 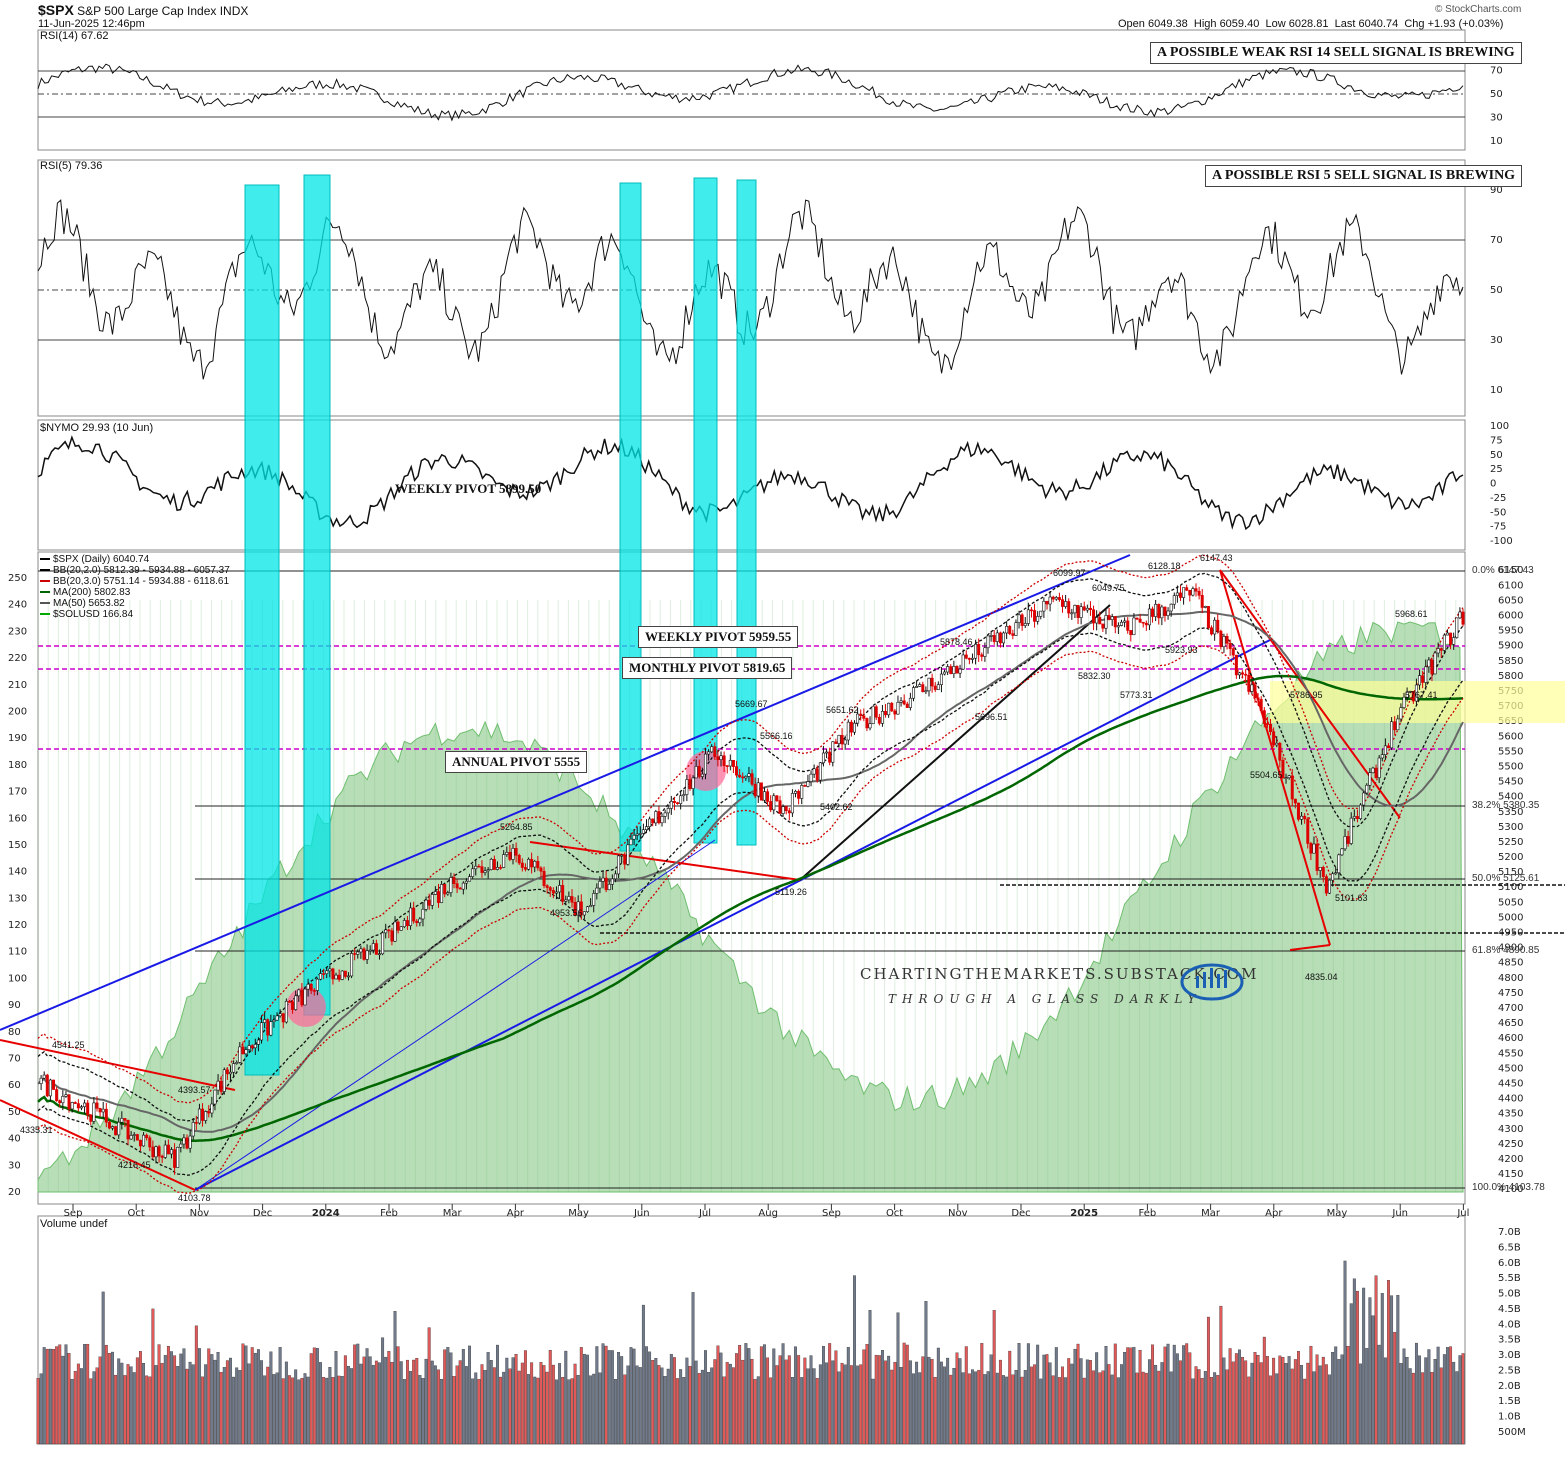 What do you see at coordinates (1510, 631) in the screenshot?
I see `price-tick: 5950` at bounding box center [1510, 631].